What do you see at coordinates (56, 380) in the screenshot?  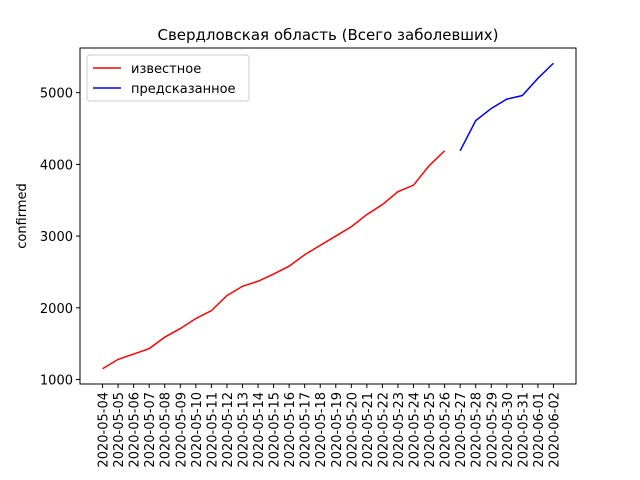 I see `y-tick-label: 1000` at bounding box center [56, 380].